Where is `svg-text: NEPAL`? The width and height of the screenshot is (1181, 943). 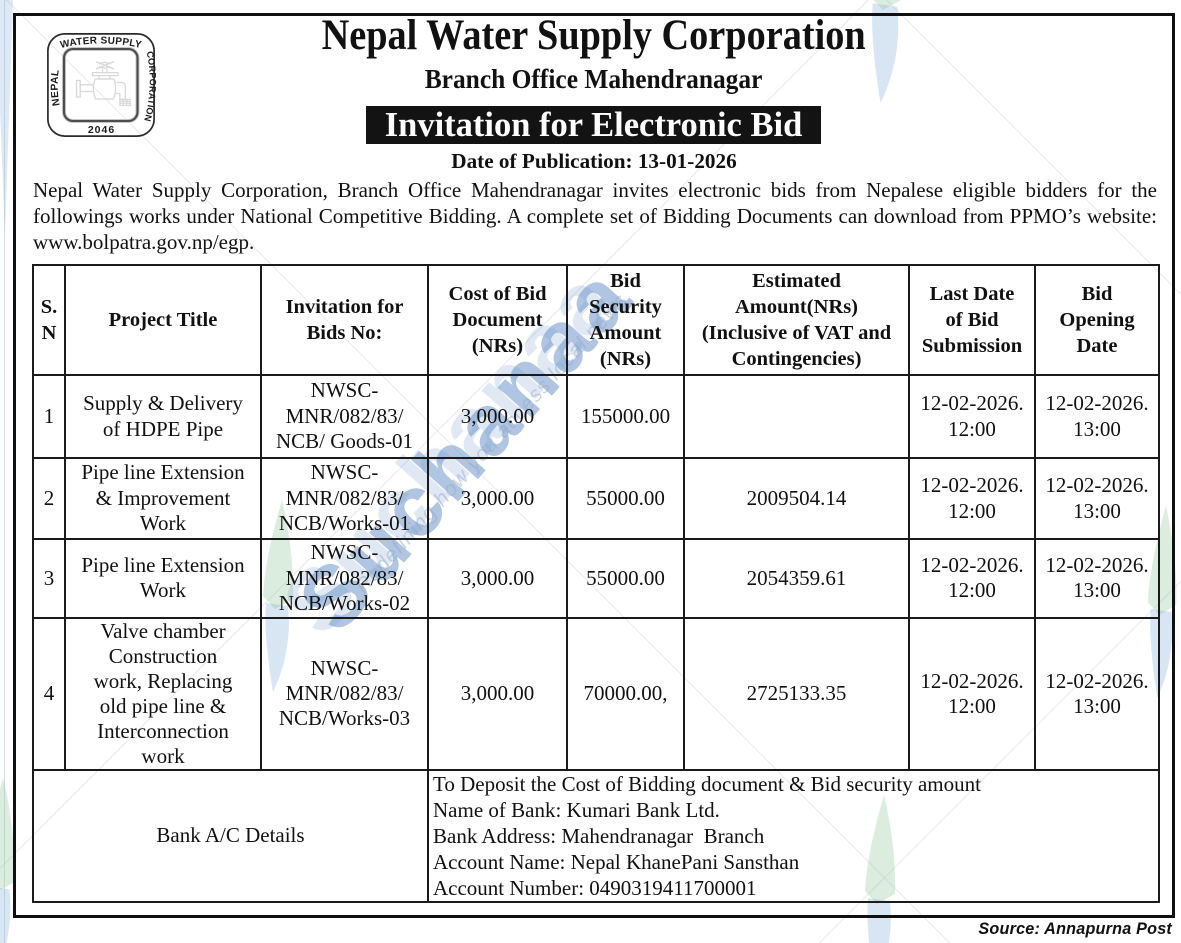
svg-text: NEPAL is located at coordinates (56, 88).